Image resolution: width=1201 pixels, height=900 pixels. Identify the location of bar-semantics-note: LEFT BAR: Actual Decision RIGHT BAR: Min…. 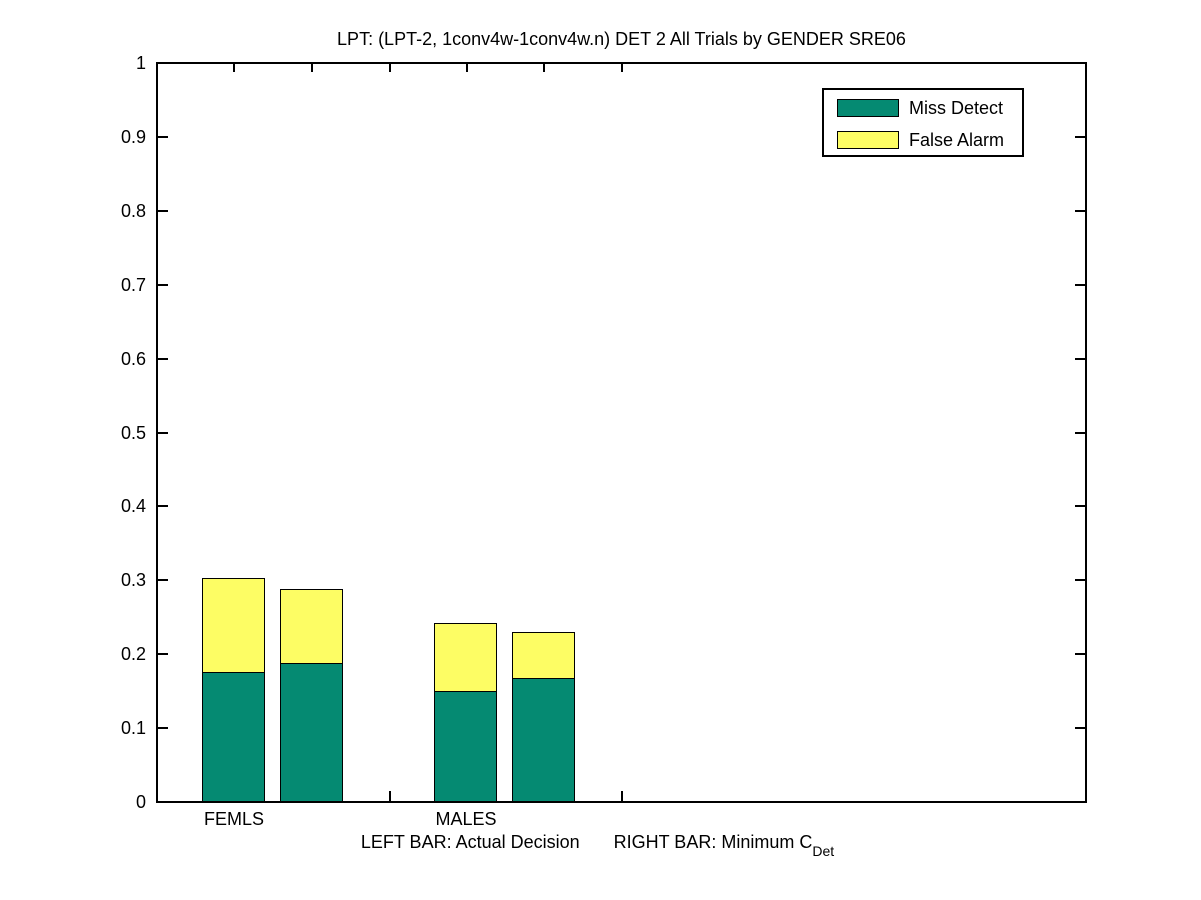
(597, 845).